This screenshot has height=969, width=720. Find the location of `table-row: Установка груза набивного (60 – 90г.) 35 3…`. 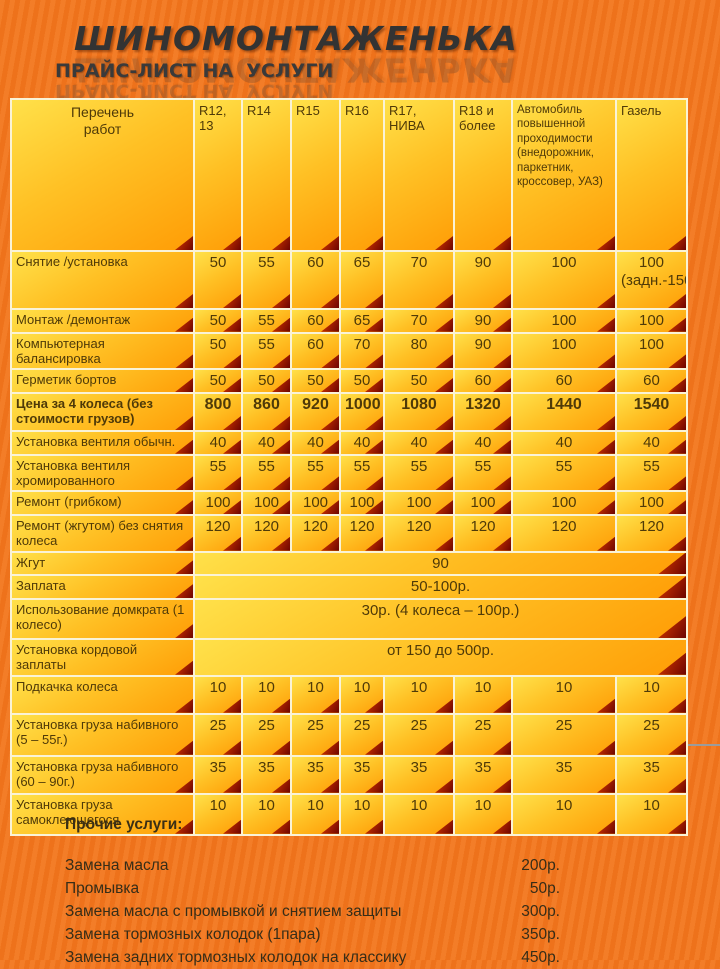

table-row: Установка груза набивного (60 – 90г.) 35 3… is located at coordinates (349, 774).